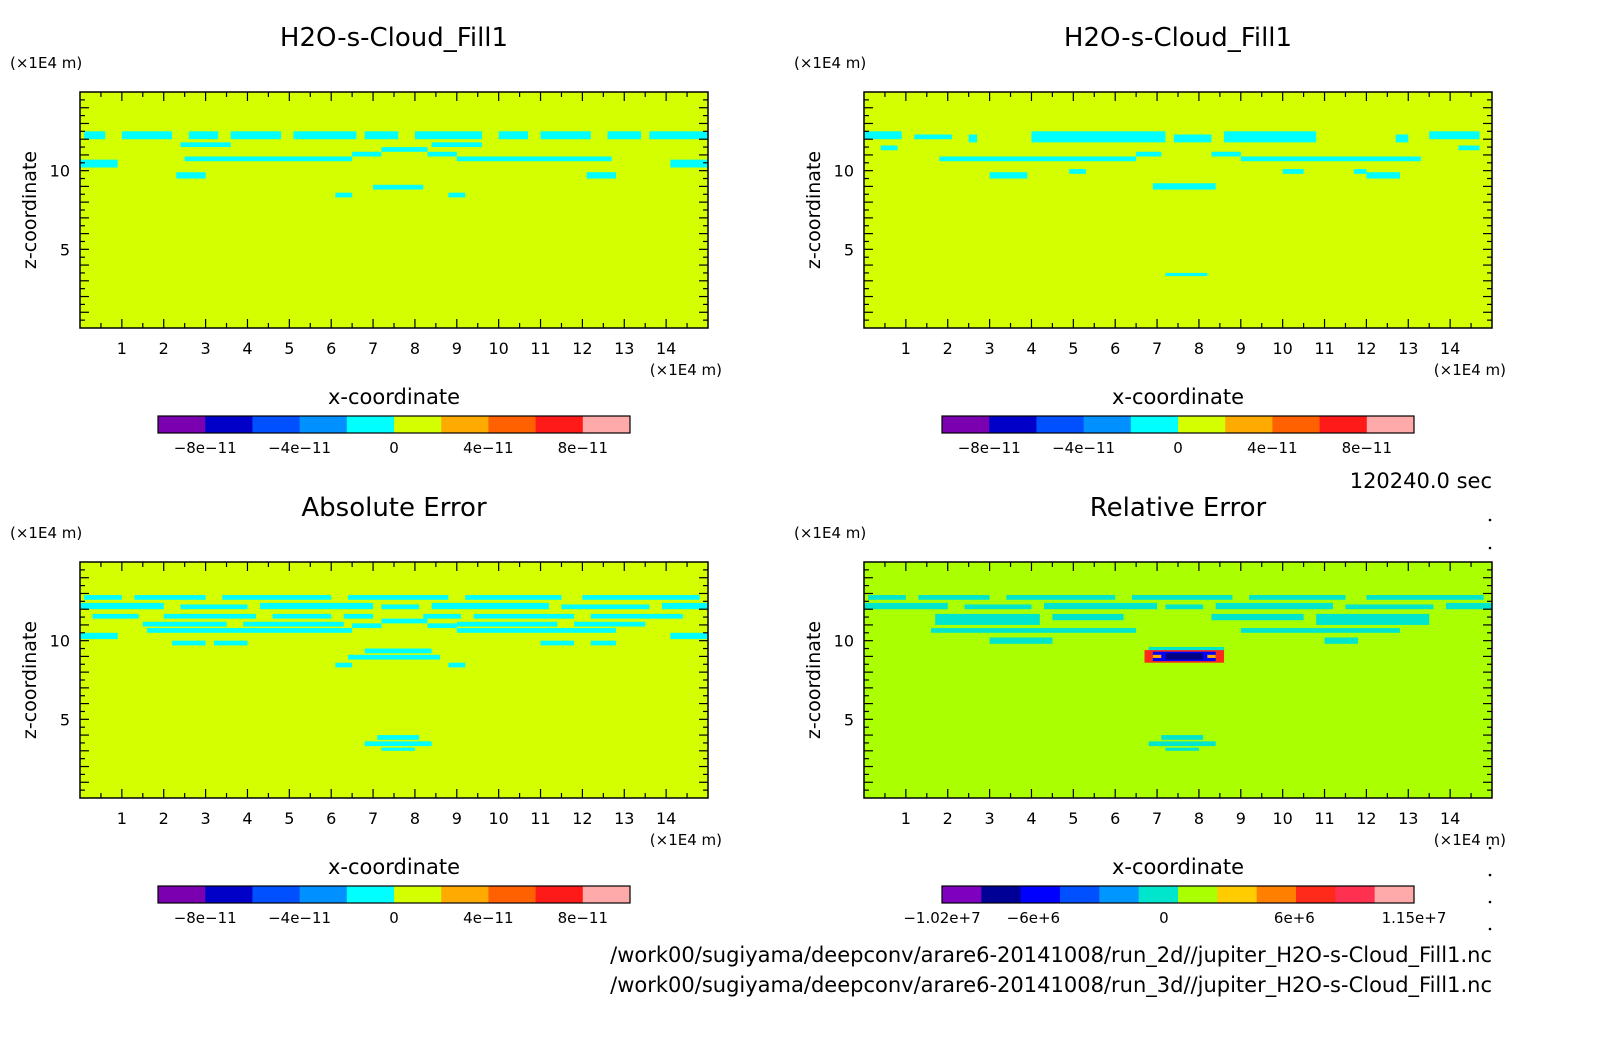  I want to click on plot-area, so click(1178, 210).